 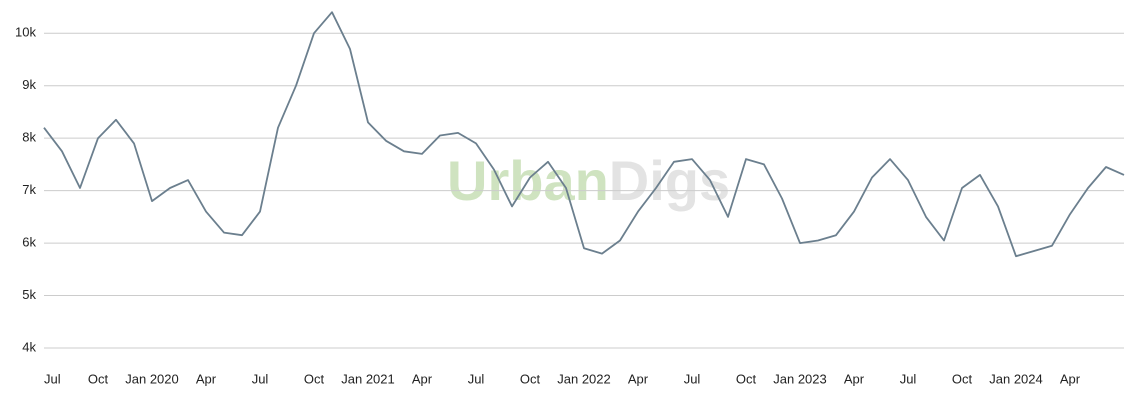 What do you see at coordinates (25, 32) in the screenshot?
I see `y-tick-label: 10k` at bounding box center [25, 32].